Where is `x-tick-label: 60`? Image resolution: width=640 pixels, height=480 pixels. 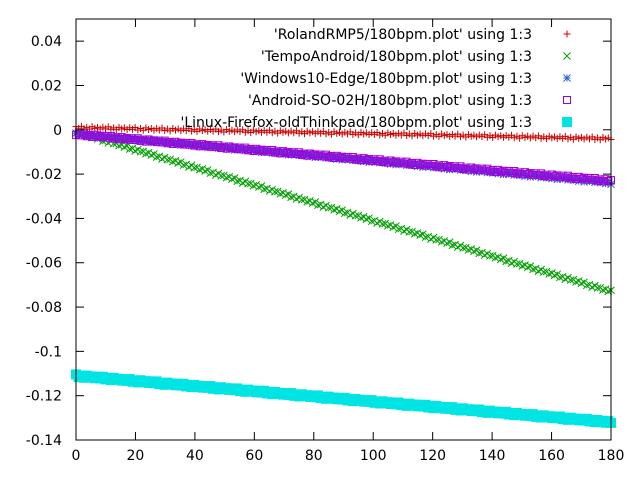 x-tick-label: 60 is located at coordinates (254, 456).